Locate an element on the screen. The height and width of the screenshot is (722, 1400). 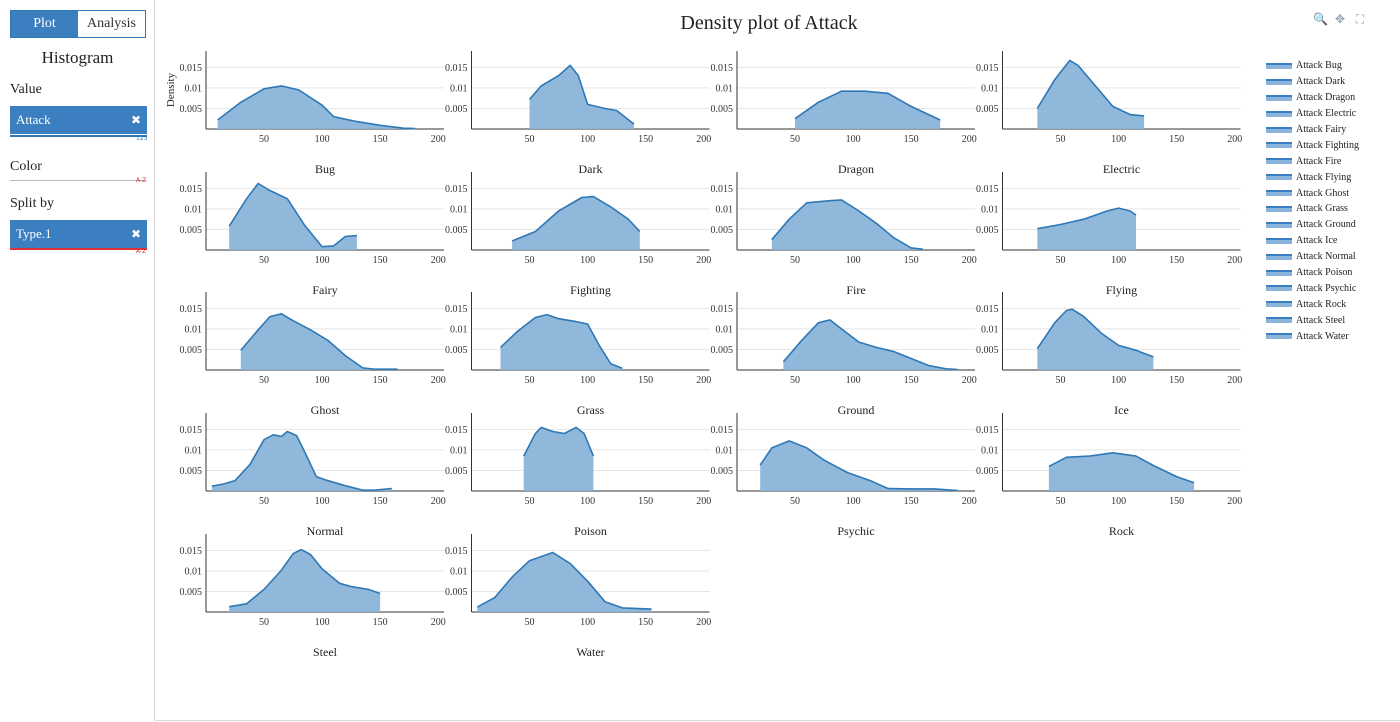
panel-title: Normal is located at coordinates (325, 531).